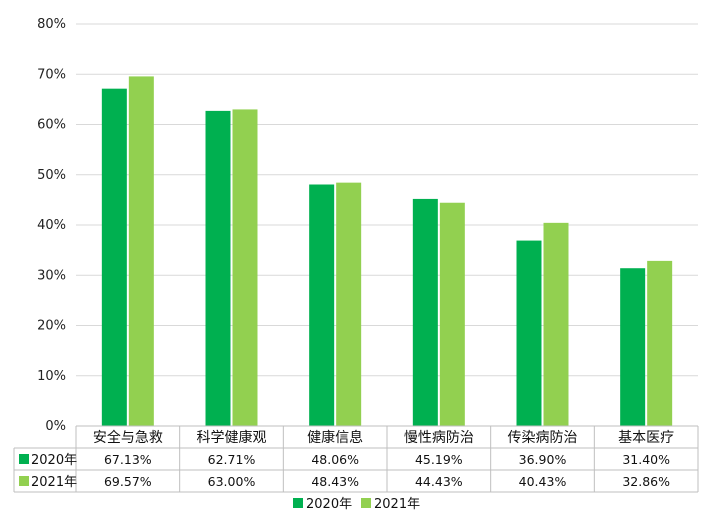  I want to click on data-label: 32.86%, so click(646, 481).